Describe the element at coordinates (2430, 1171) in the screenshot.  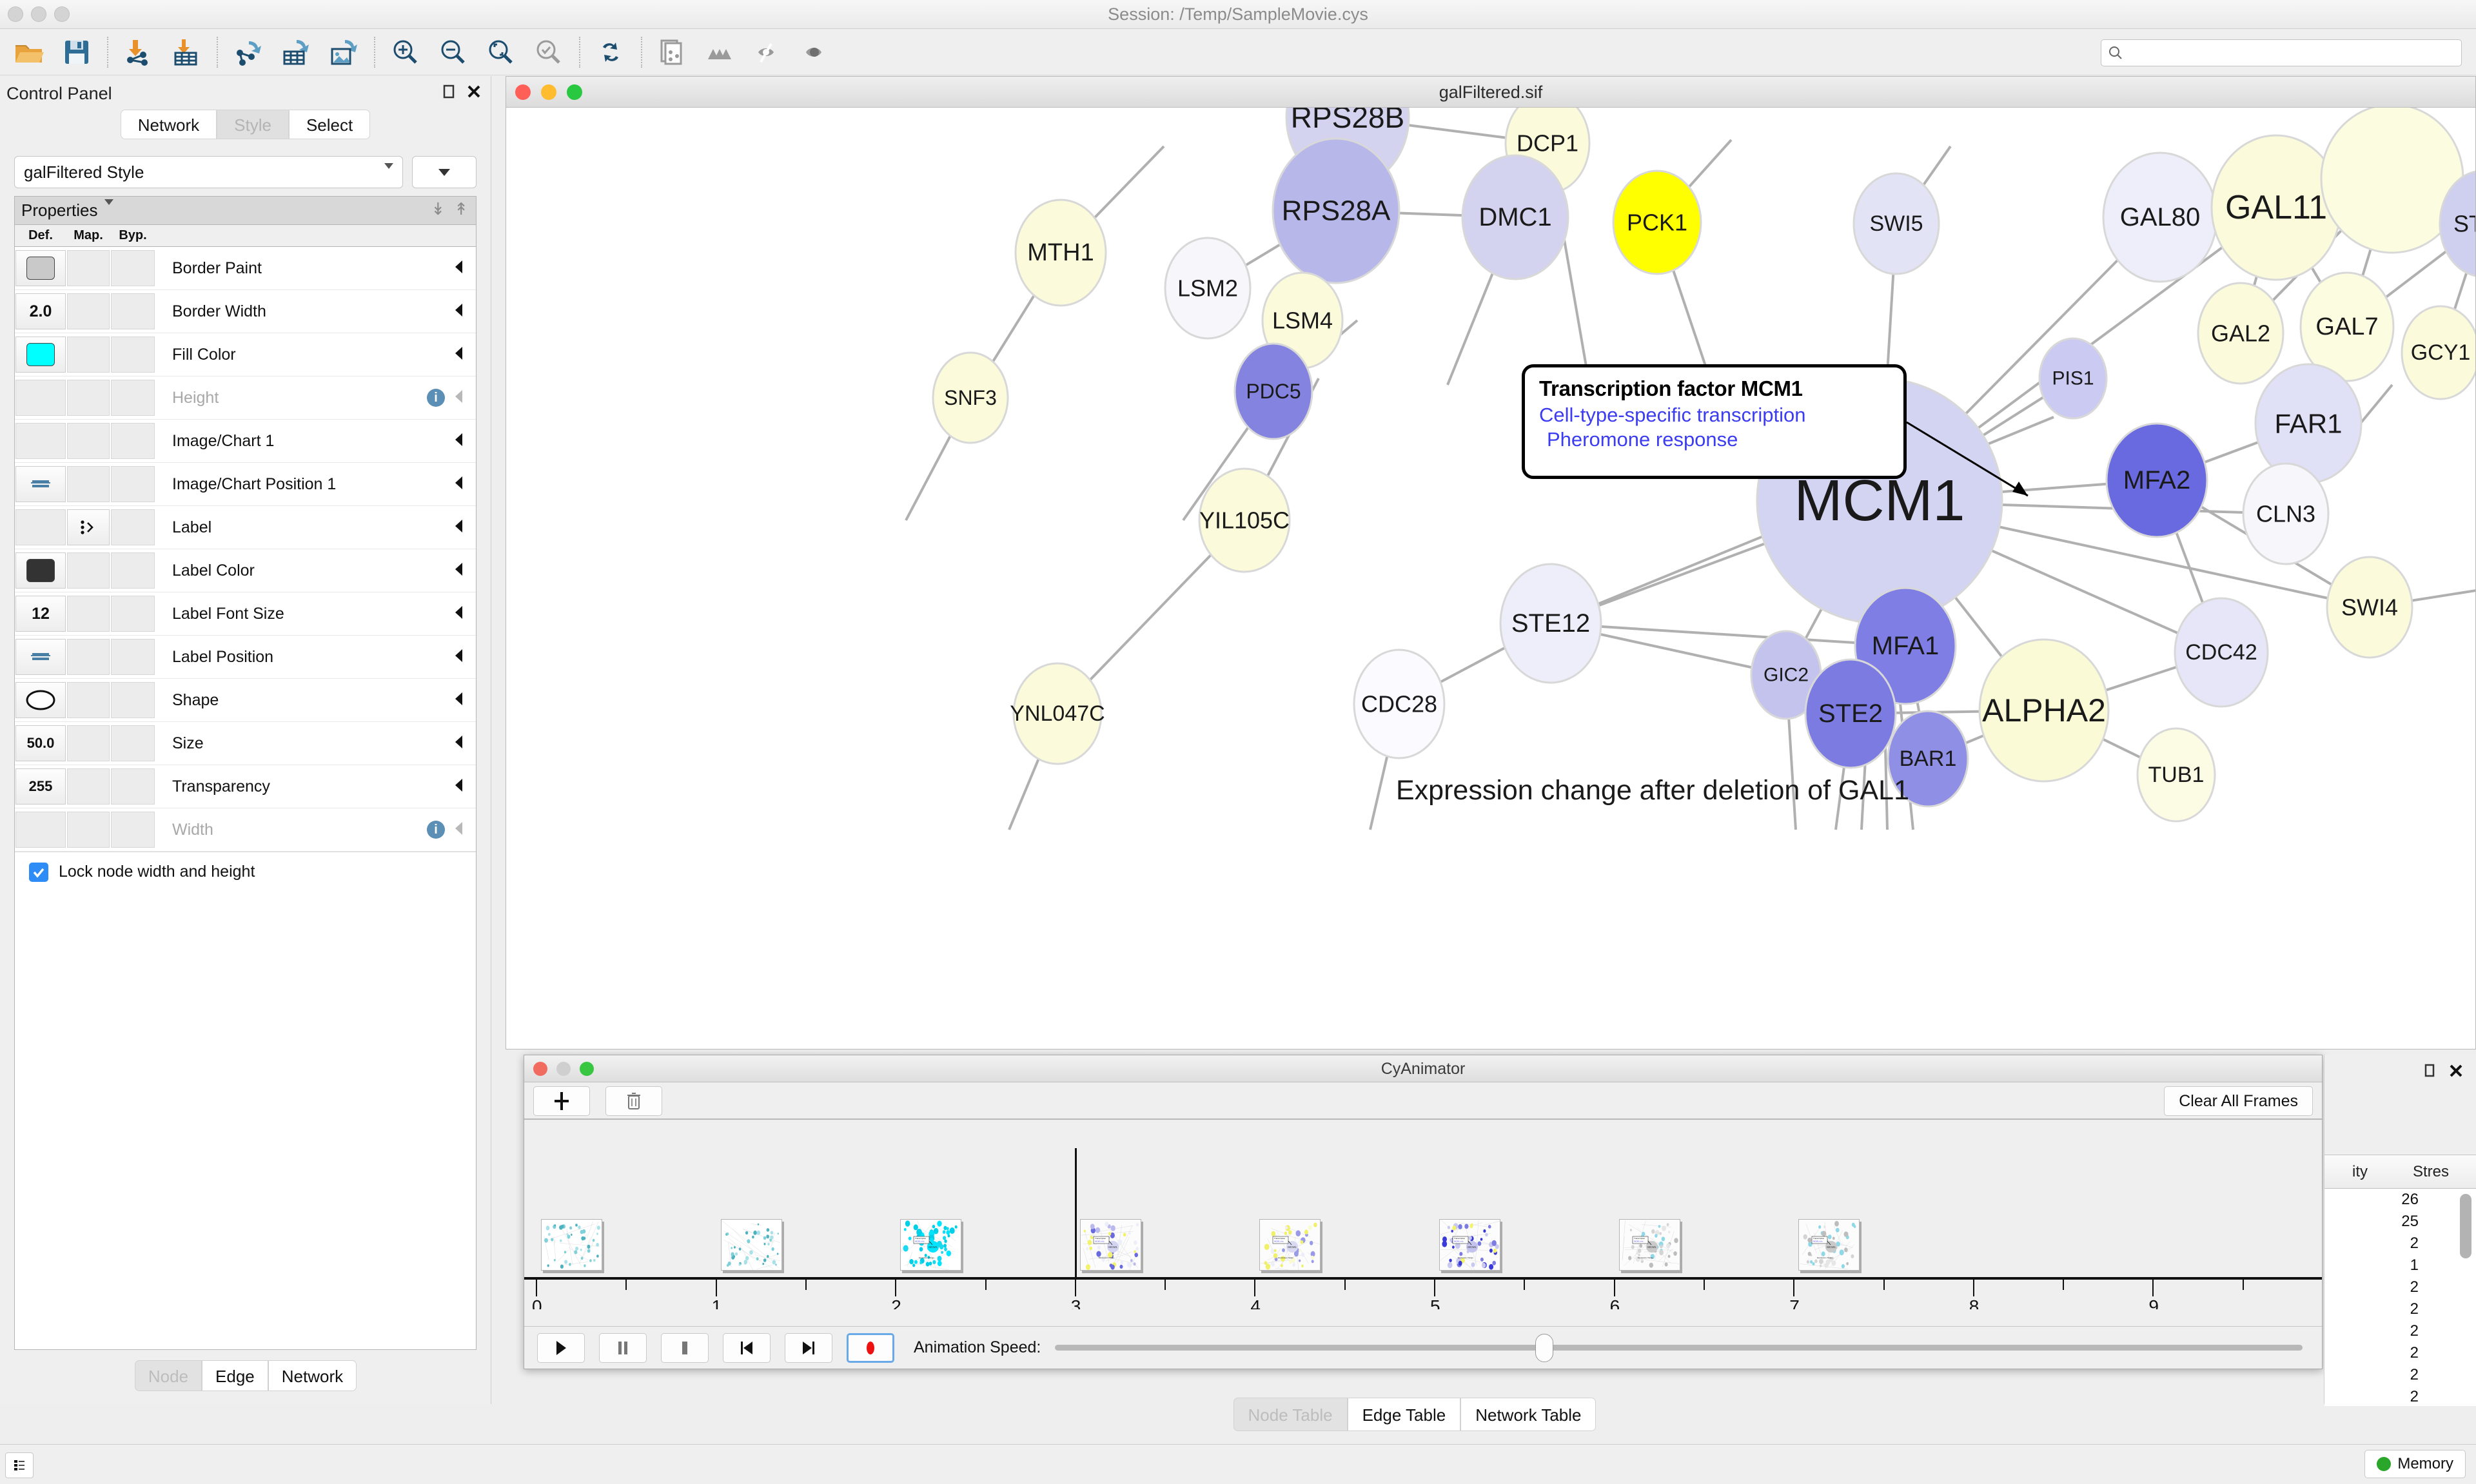
I see `column-header-stress: Stres` at that location.